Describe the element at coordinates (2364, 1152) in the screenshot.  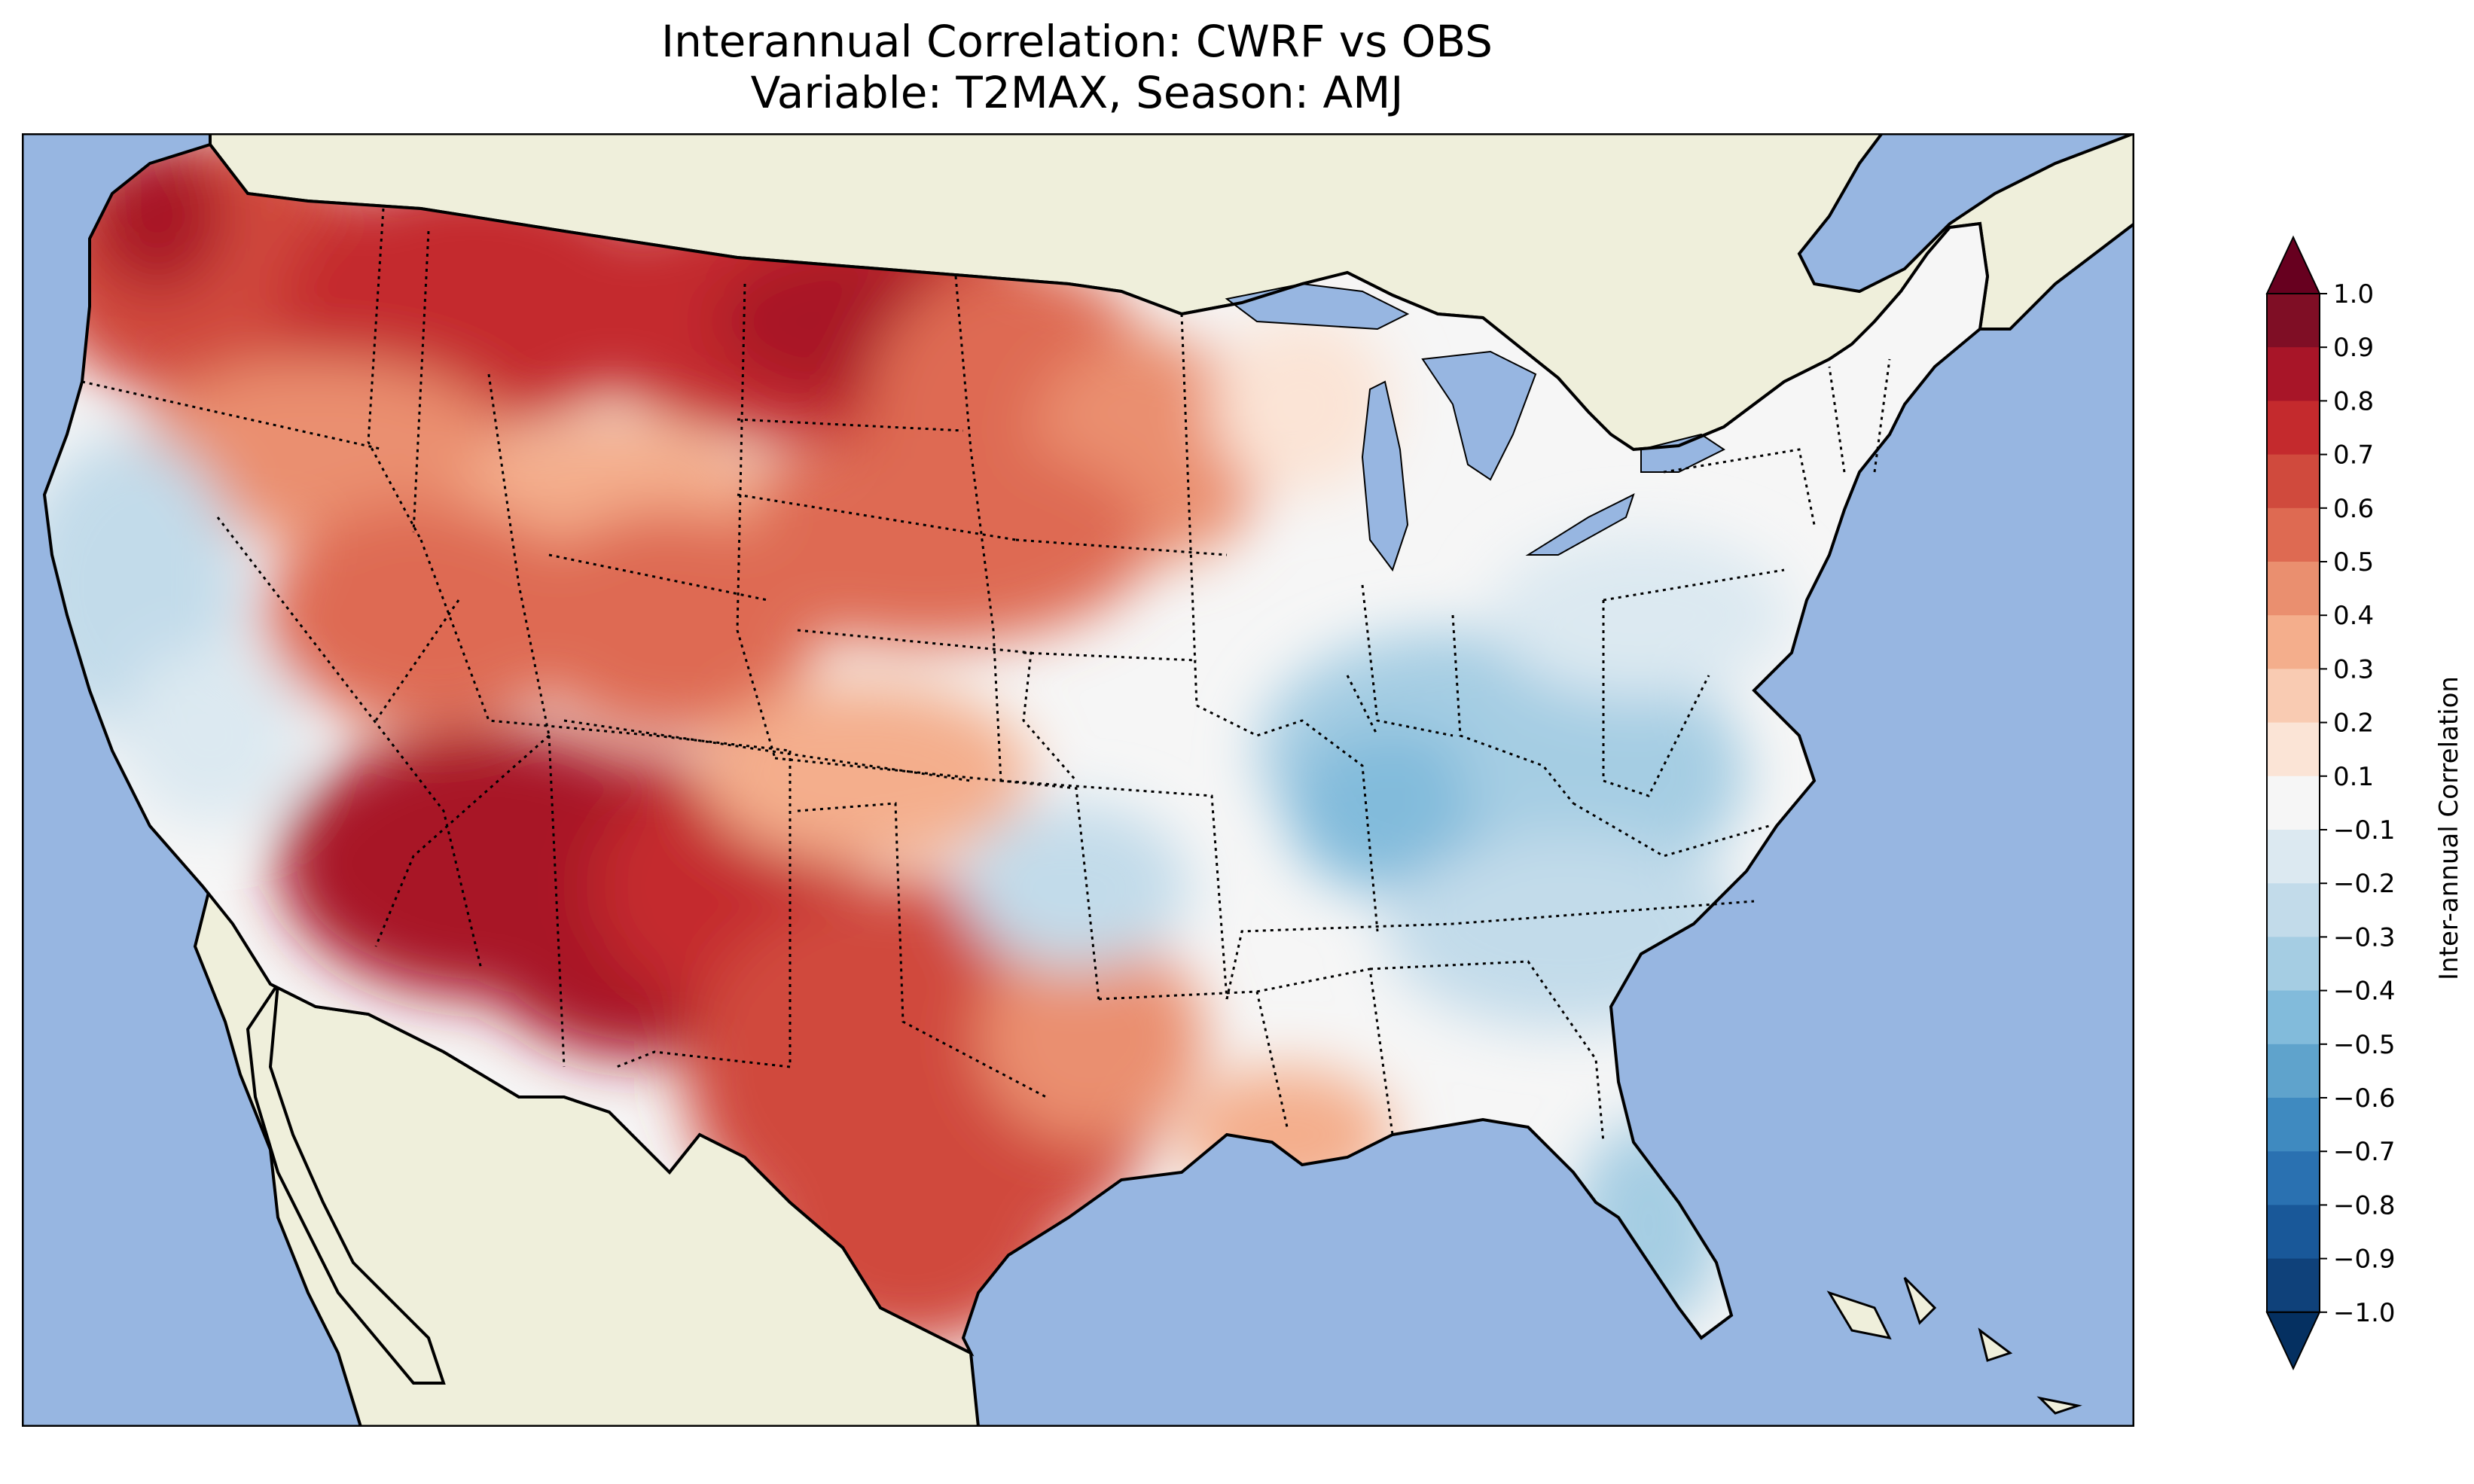
I see `colorbar-tick-label: −0.7` at that location.